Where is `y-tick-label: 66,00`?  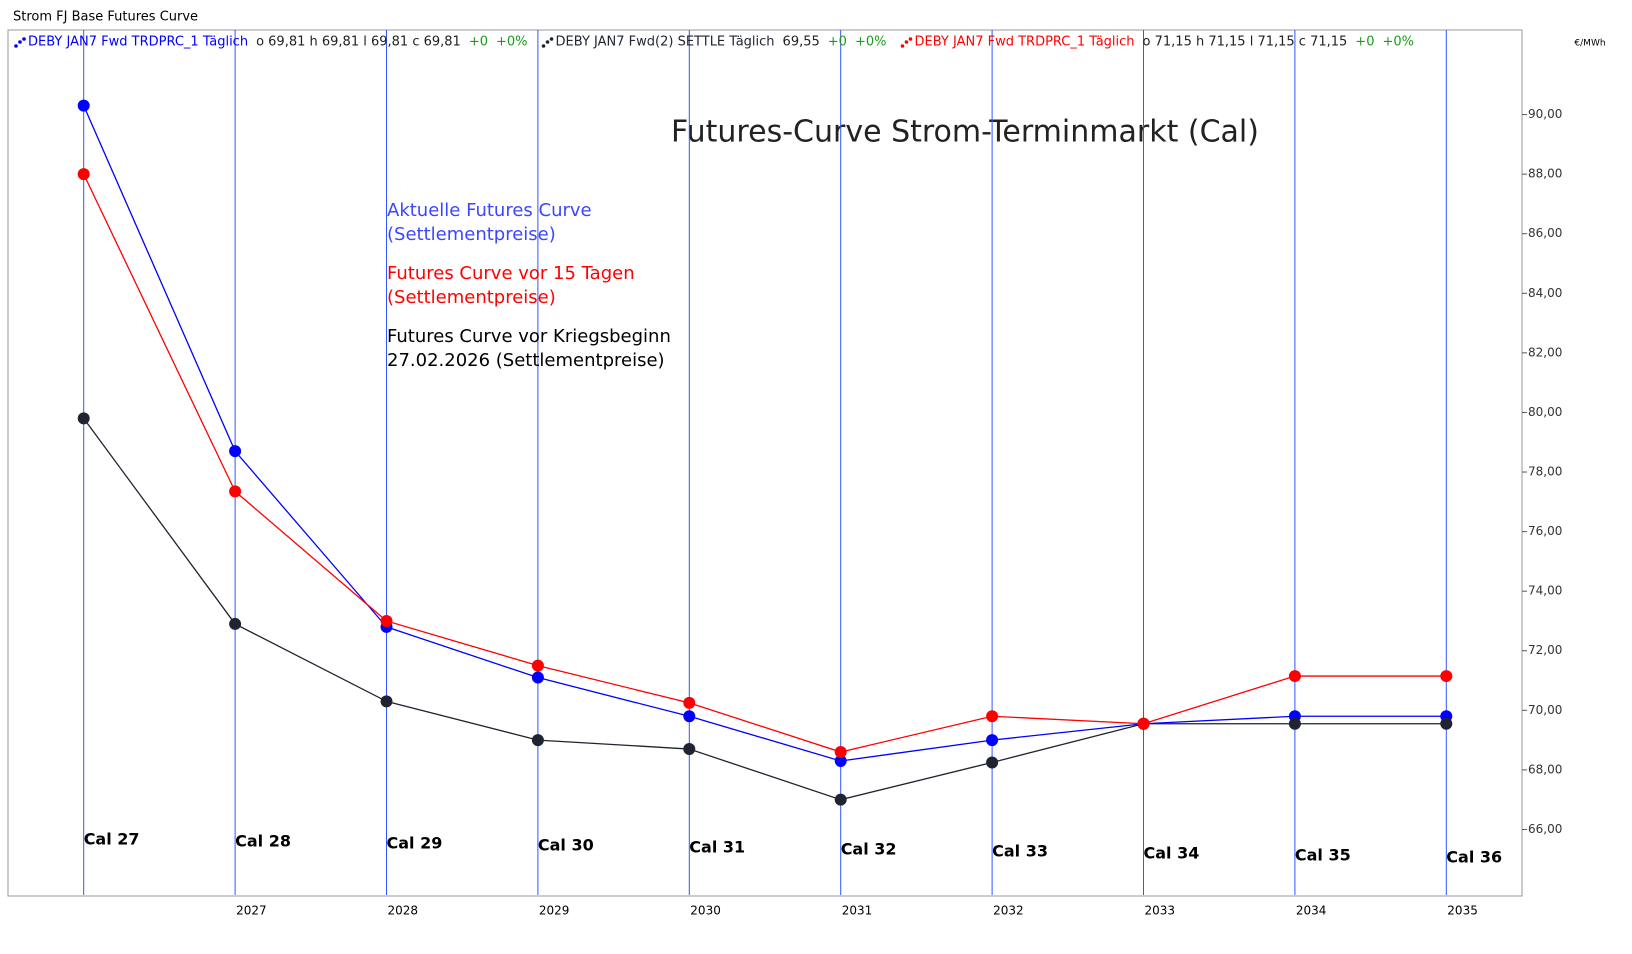
y-tick-label: 66,00 is located at coordinates (1545, 829).